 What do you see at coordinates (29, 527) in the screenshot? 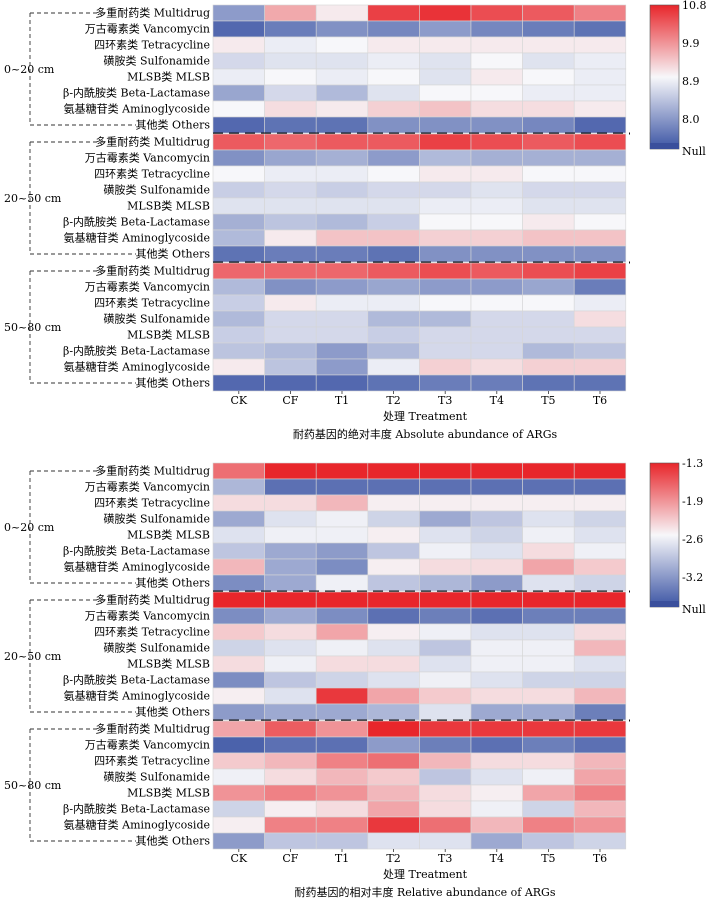
I see `depth-label: 0~20 cm` at bounding box center [29, 527].